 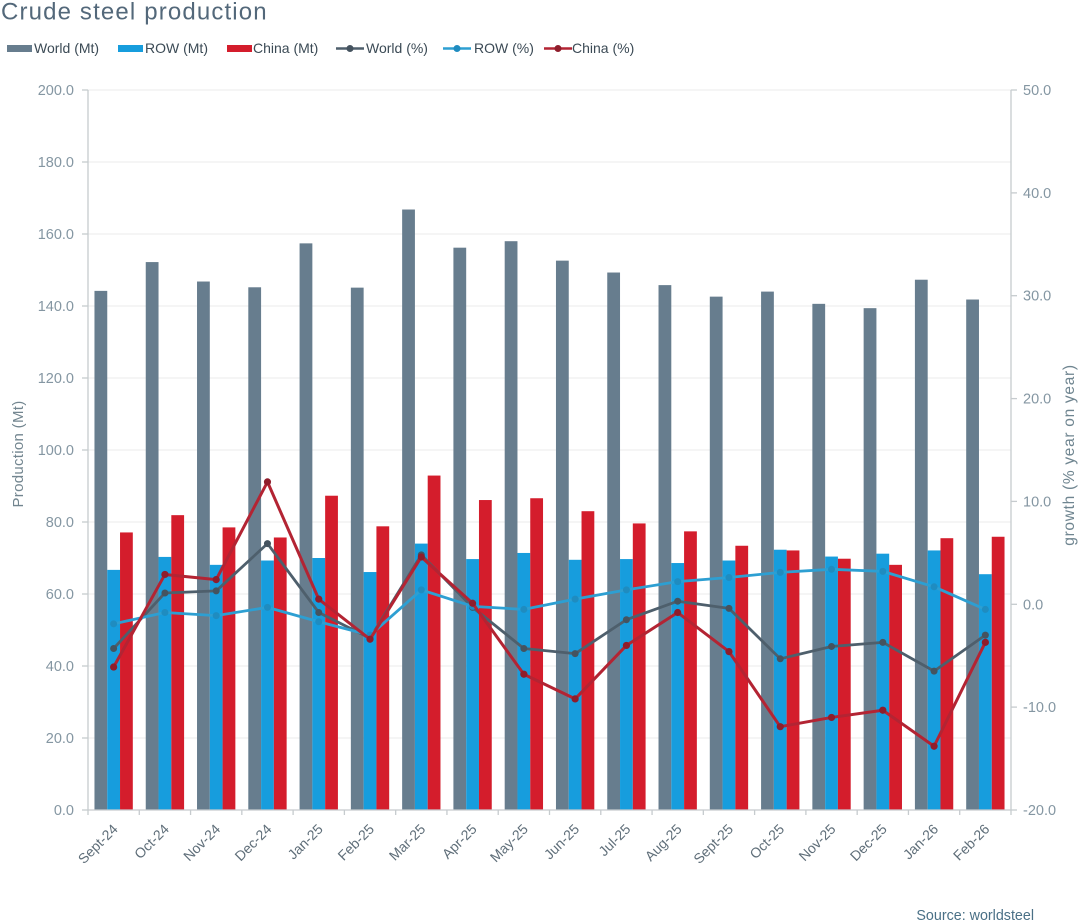 What do you see at coordinates (285, 48) in the screenshot?
I see `svg-text: China (Mt)` at bounding box center [285, 48].